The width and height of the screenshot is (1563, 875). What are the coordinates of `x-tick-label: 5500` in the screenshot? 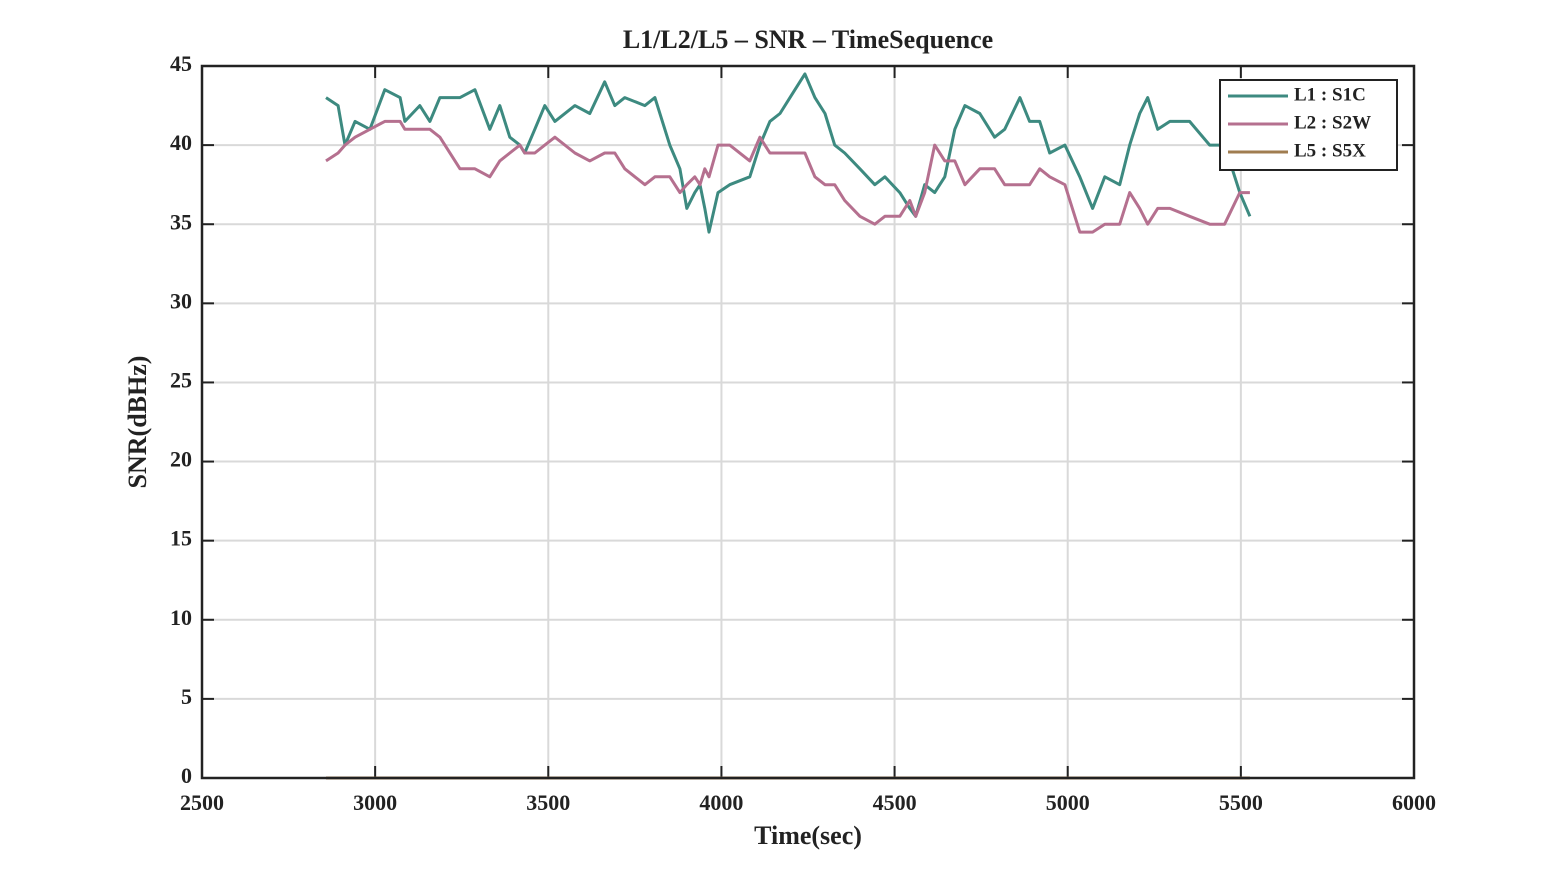 It's located at (1241, 802).